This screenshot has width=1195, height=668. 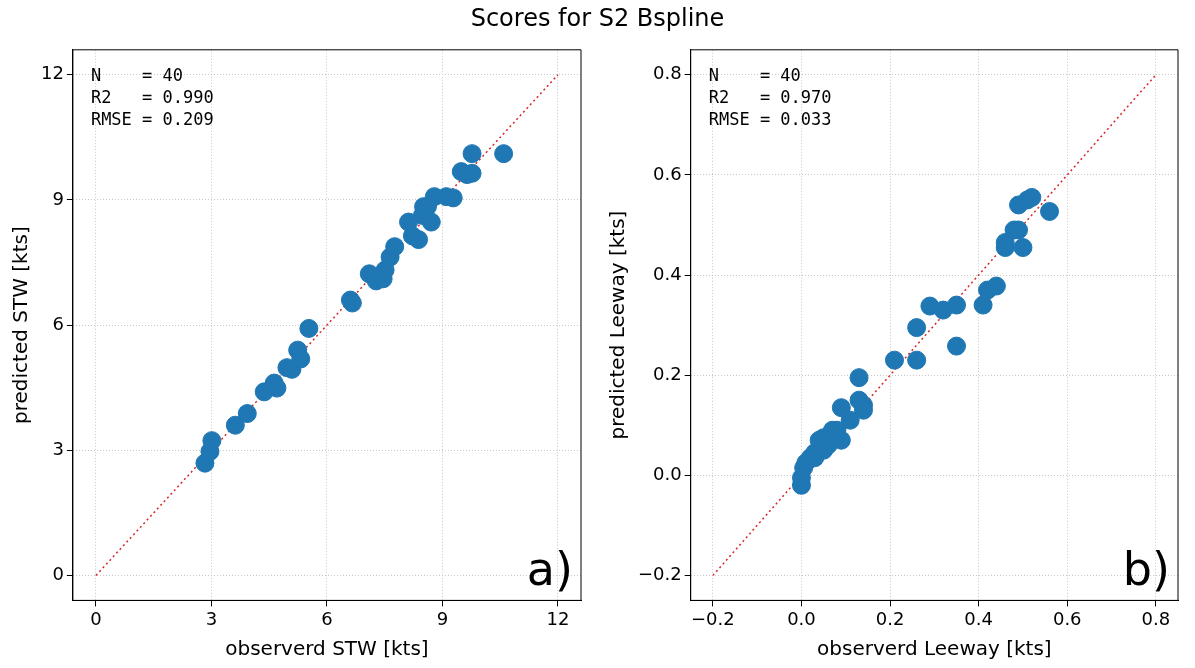 What do you see at coordinates (667, 473) in the screenshot?
I see `y-tick-label: 0.0` at bounding box center [667, 473].